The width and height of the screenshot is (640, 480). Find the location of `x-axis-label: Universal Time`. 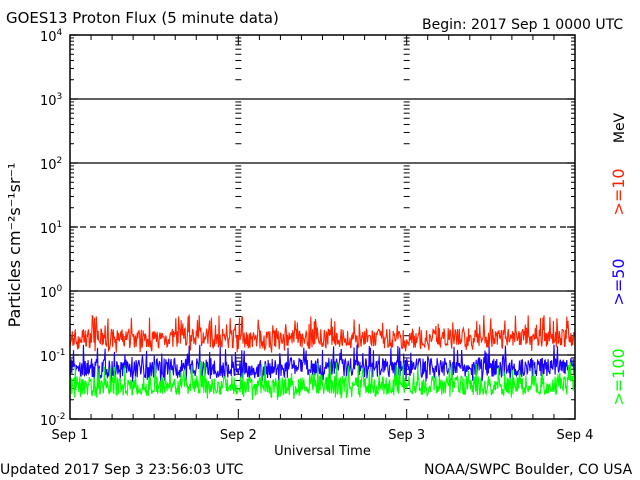

x-axis-label: Universal Time is located at coordinates (322, 451).